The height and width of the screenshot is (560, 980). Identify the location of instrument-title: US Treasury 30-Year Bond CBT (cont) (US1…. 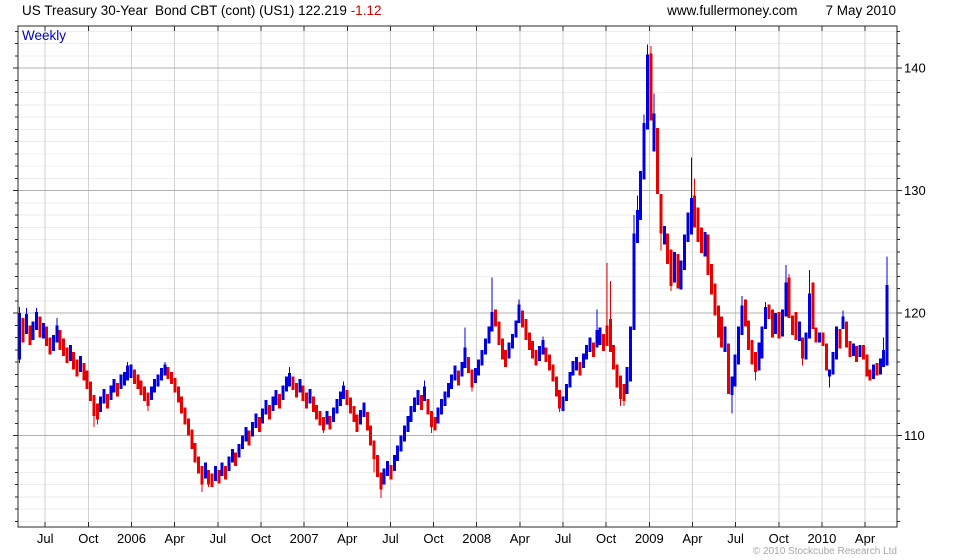
(201, 10).